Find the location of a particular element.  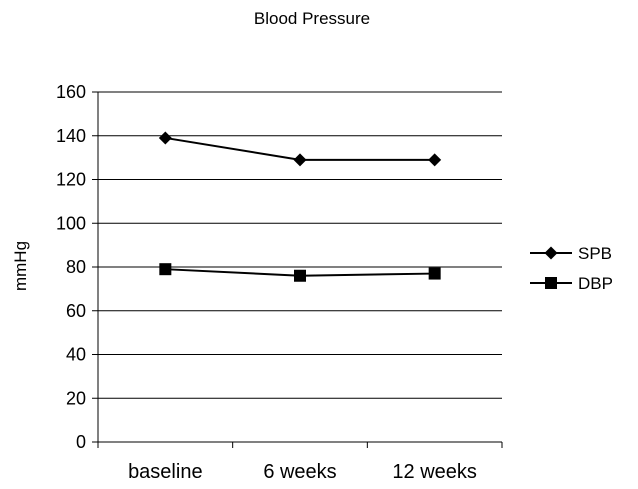

x-tick-label: 6 weeks is located at coordinates (299, 472).